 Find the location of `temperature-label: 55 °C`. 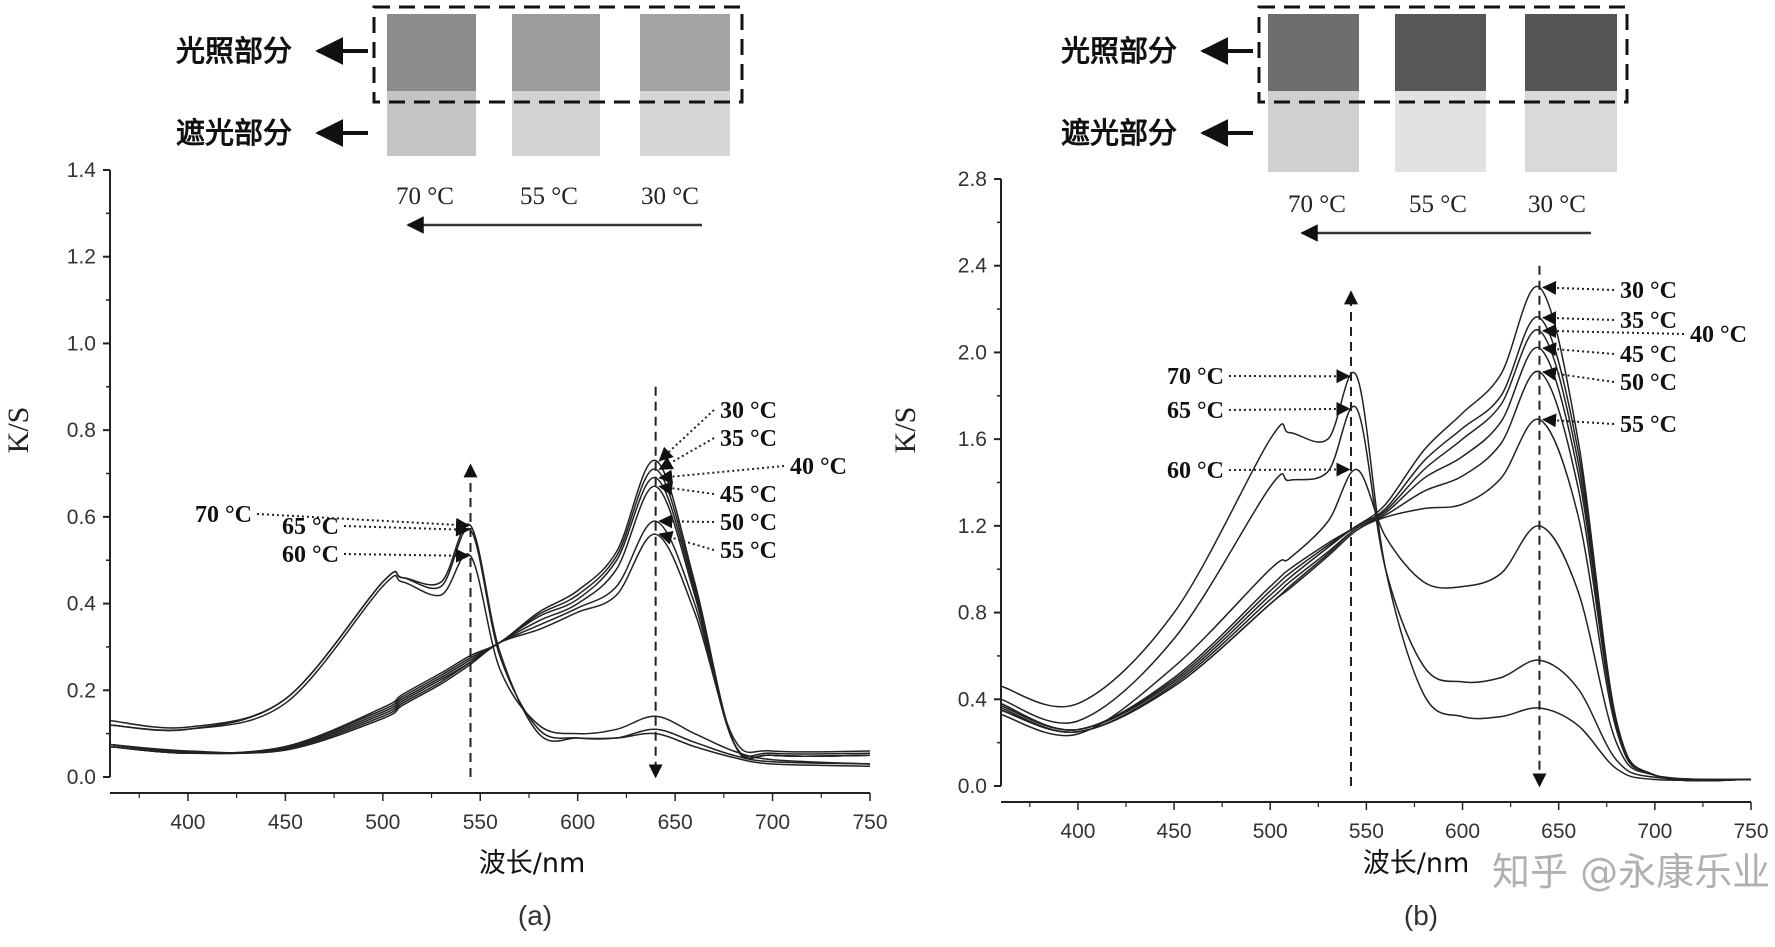

temperature-label: 55 °C is located at coordinates (549, 196).